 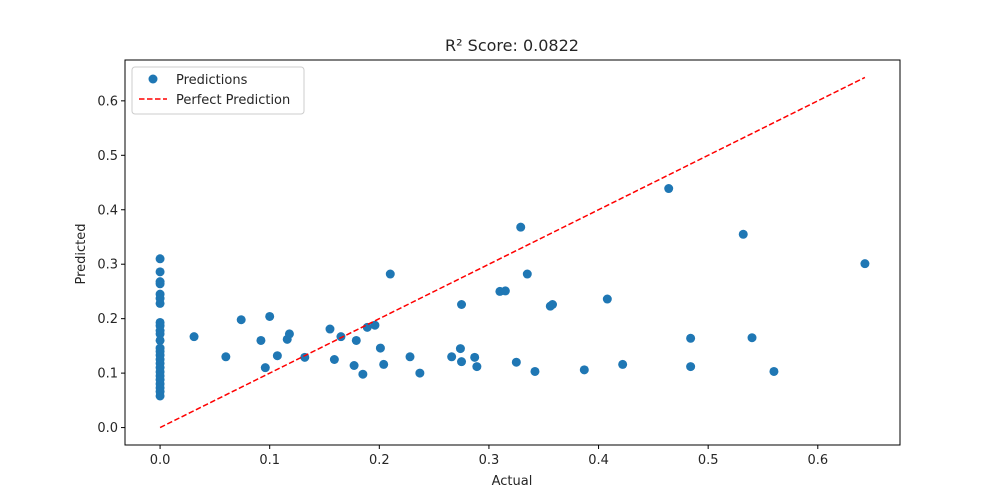 I want to click on y-tick-label: 0.3, so click(x=107, y=265).